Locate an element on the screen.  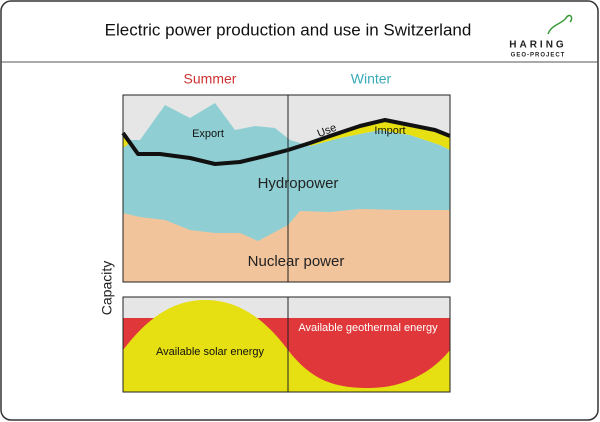
nuclear-area is located at coordinates (286, 245).